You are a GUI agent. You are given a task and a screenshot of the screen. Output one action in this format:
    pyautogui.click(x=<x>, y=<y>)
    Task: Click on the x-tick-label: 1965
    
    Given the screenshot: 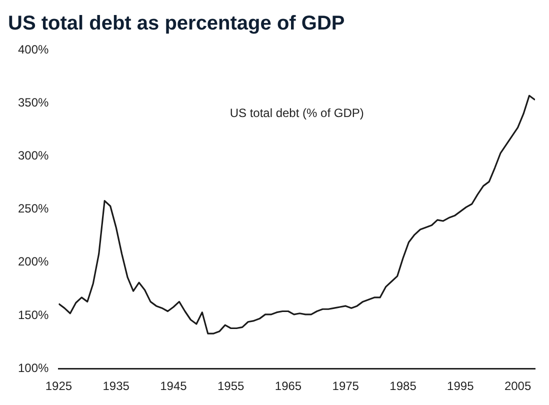 What is the action you would take?
    pyautogui.click(x=288, y=386)
    